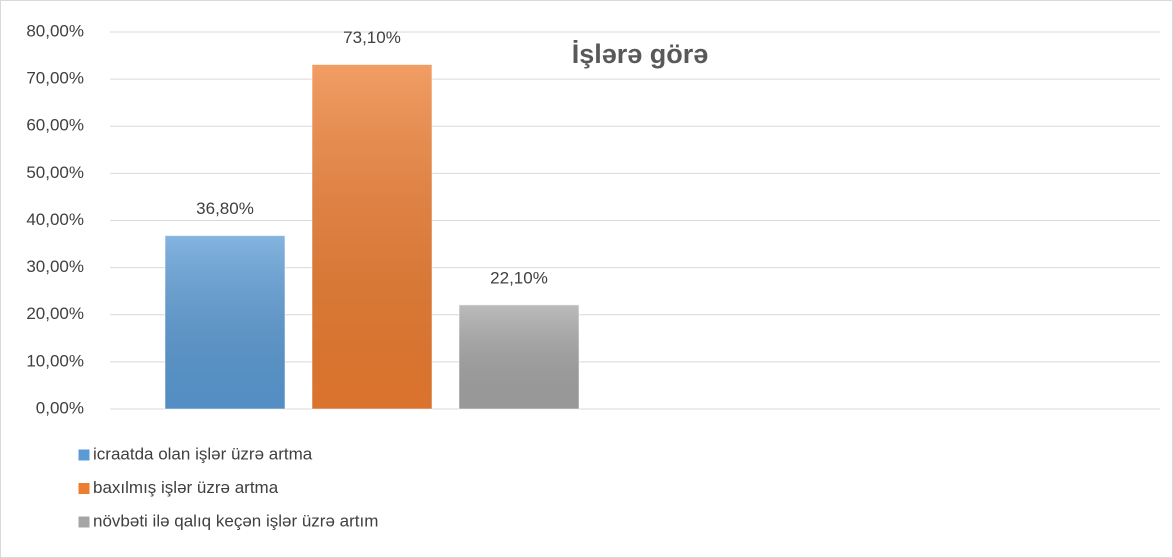 This screenshot has height=558, width=1173. What do you see at coordinates (640, 54) in the screenshot?
I see `chart-title: İşlərə görə` at bounding box center [640, 54].